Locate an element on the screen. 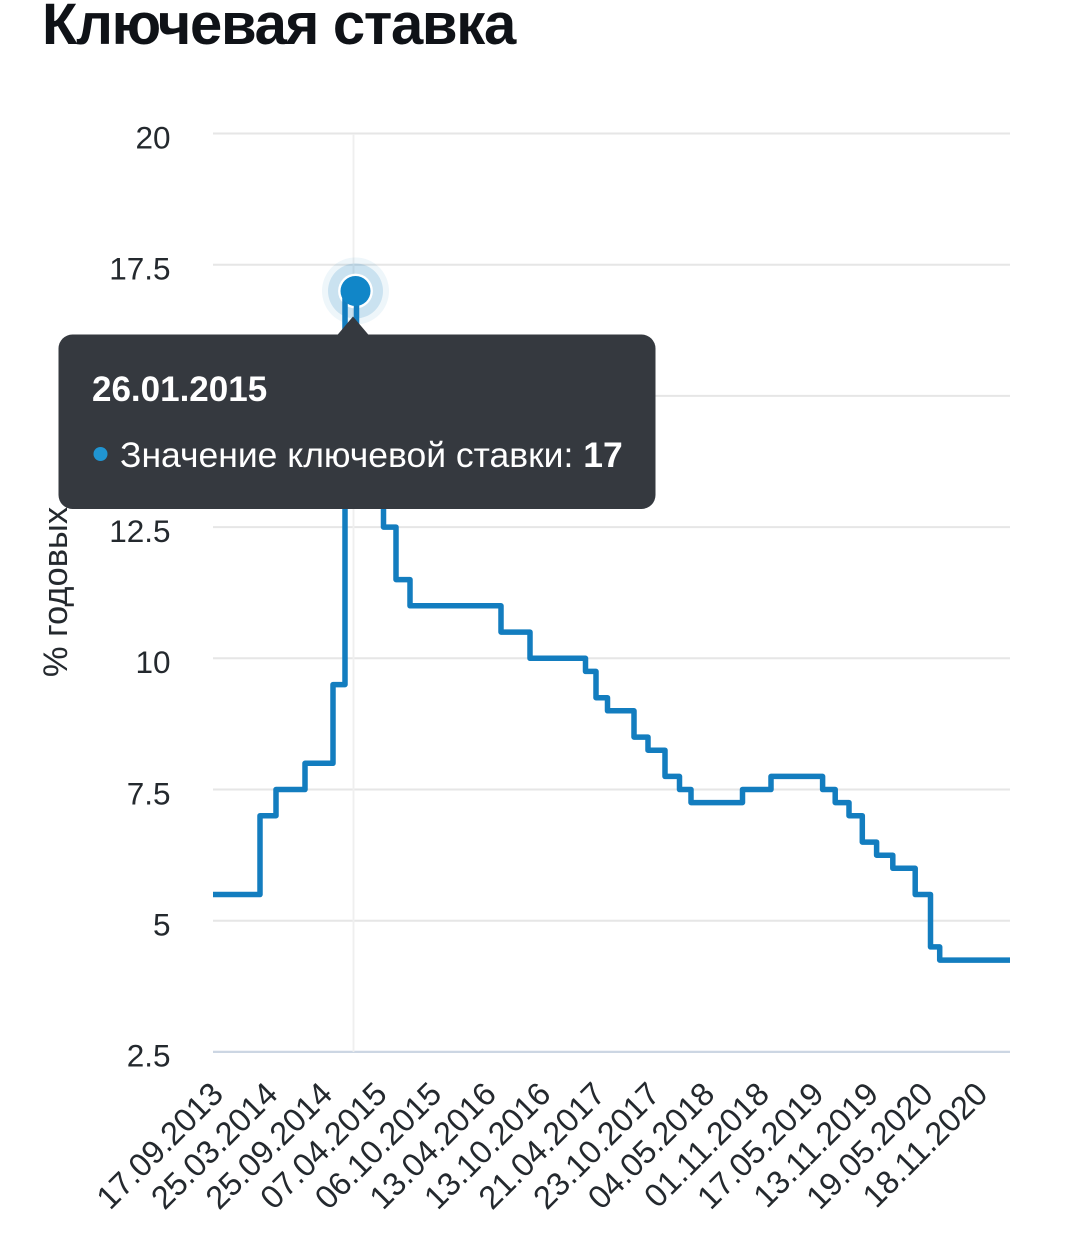 The image size is (1080, 1238). svg-text: 7.5 is located at coordinates (149, 793).